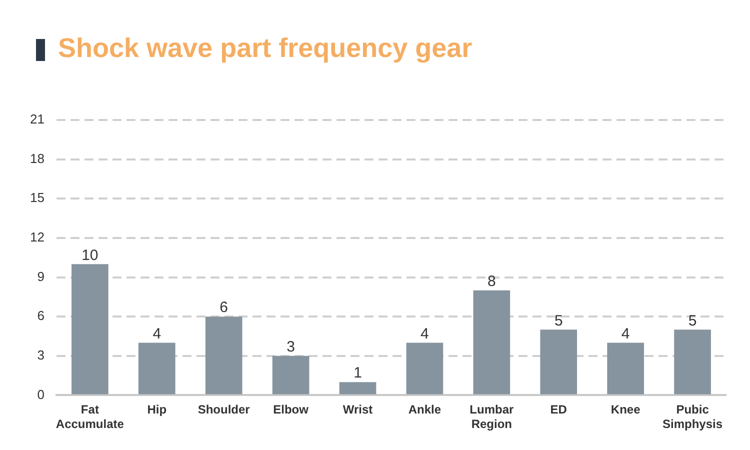 This screenshot has width=750, height=450. What do you see at coordinates (40, 394) in the screenshot?
I see `y-tick-label: 0` at bounding box center [40, 394].